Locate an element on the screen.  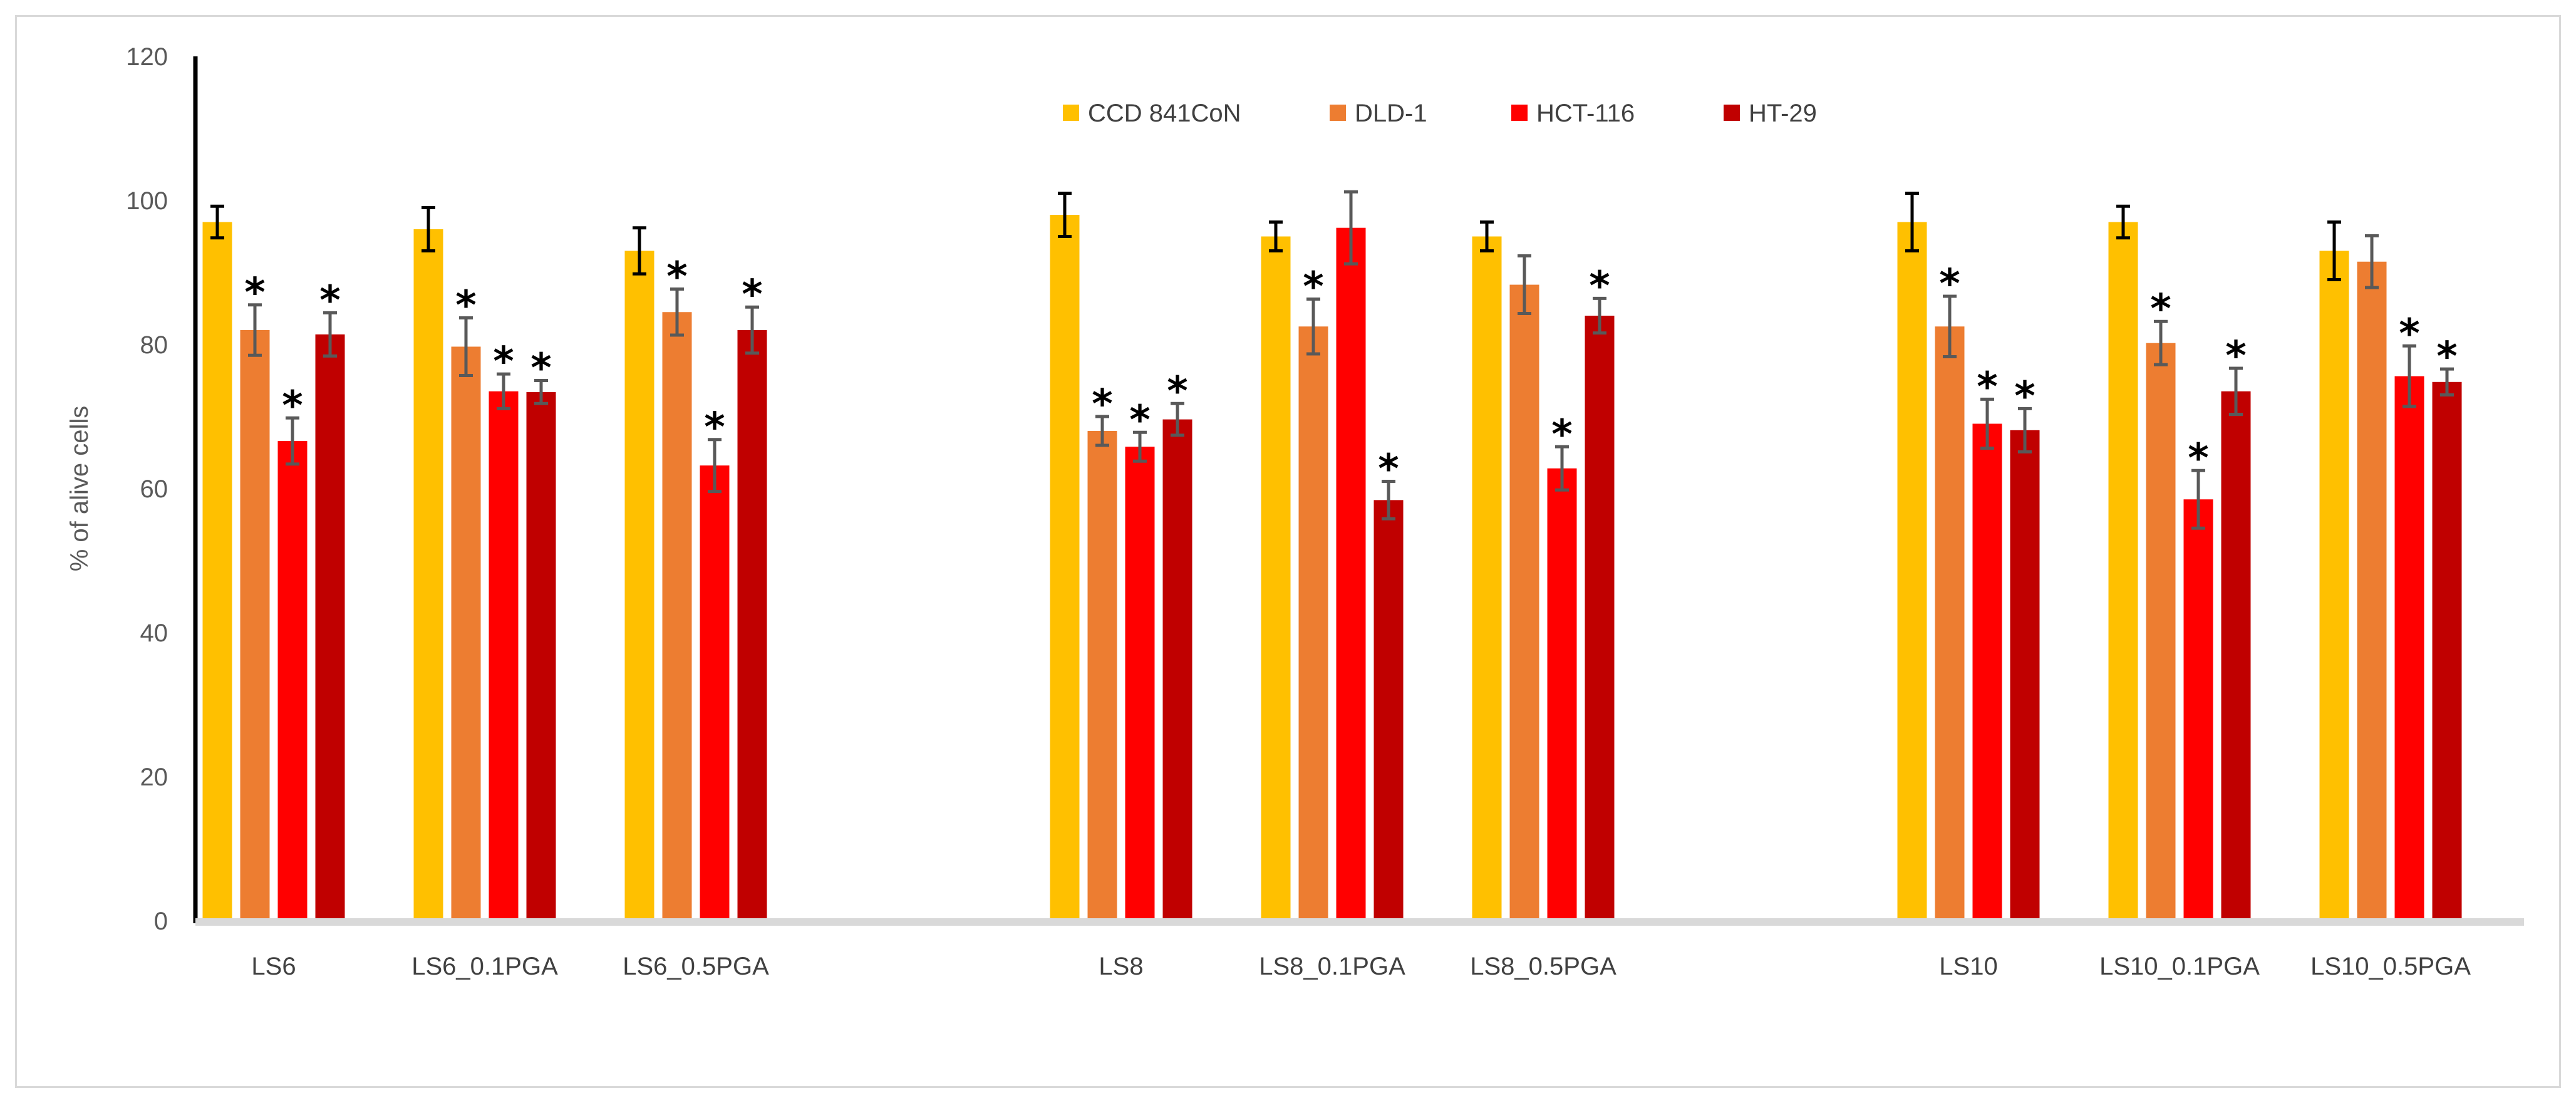
y-tick-label: 120 is located at coordinates (147, 57).